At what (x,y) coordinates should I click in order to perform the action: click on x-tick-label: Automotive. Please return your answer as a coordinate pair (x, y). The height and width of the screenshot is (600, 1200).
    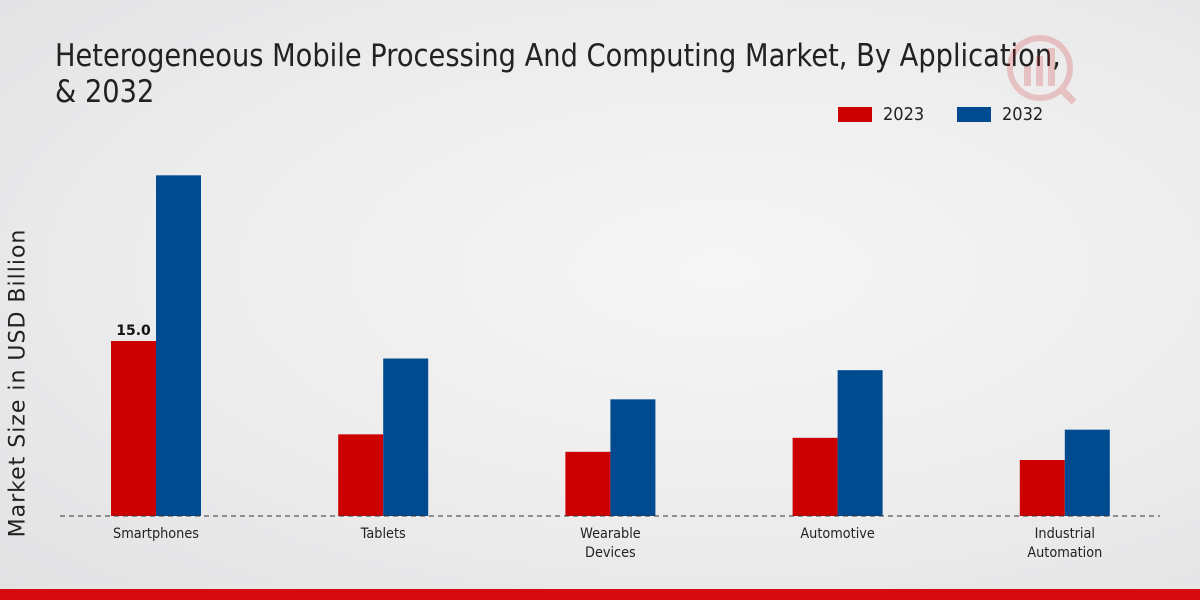
    Looking at the image, I should click on (837, 535).